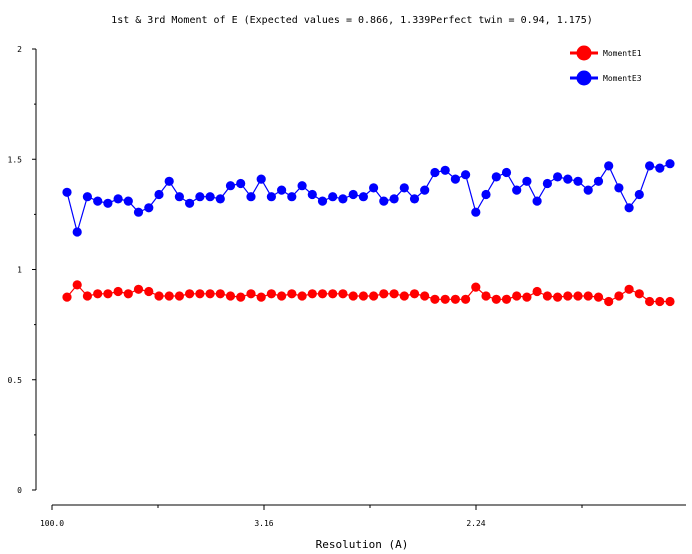 The image size is (692, 554). Describe the element at coordinates (19, 49) in the screenshot. I see `y-tick-label: 2` at that location.